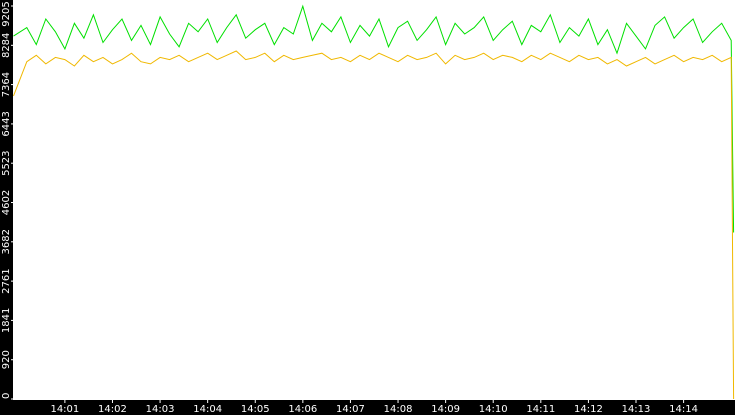  I want to click on x-tick-label: 14:13, so click(636, 409).